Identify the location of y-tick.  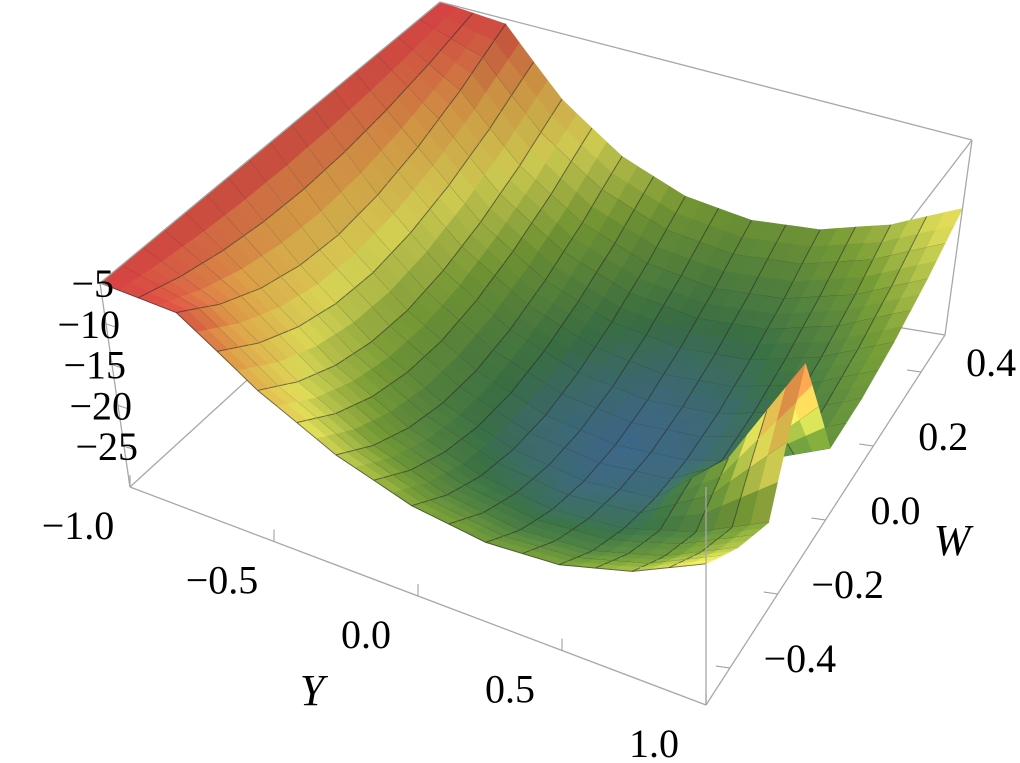
(818, 519).